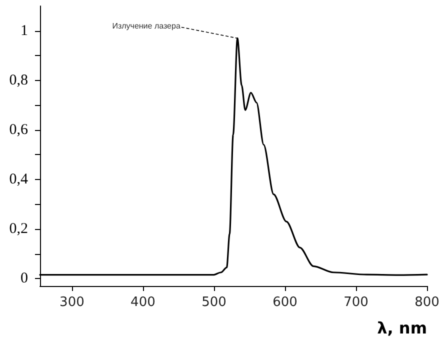 The image size is (444, 342). I want to click on x-tick-label: 300, so click(72, 302).